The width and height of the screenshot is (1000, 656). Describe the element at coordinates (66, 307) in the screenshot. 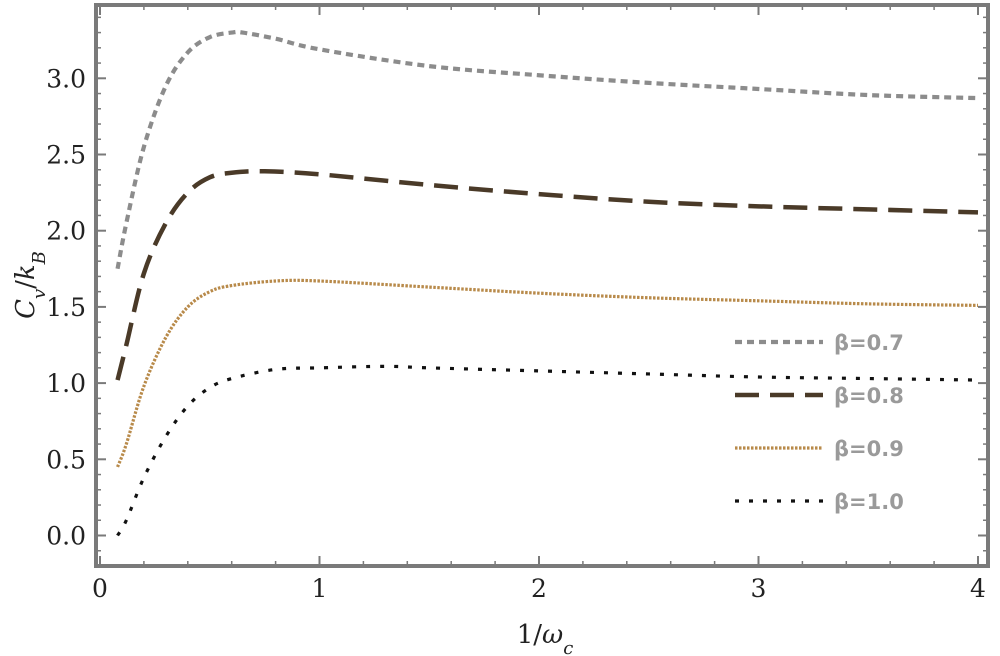

I see `y-tick-label: 1.5` at that location.